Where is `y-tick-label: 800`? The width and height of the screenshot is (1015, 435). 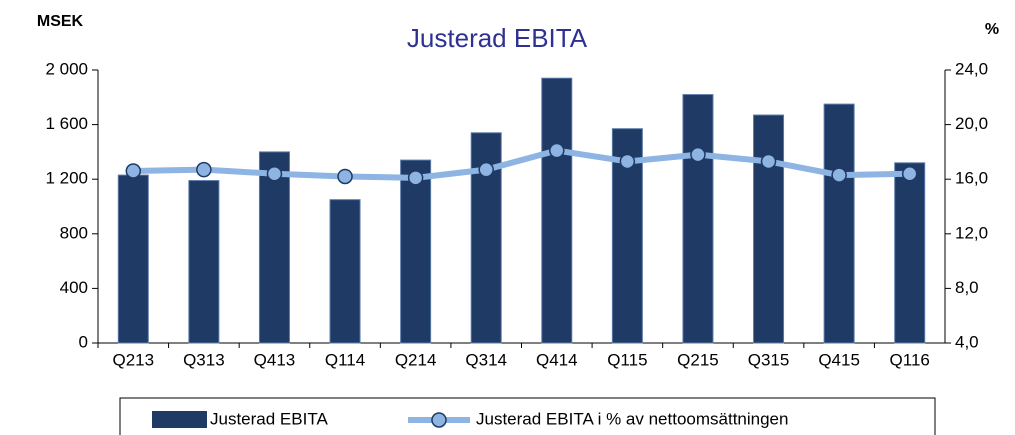
y-tick-label: 800 is located at coordinates (74, 232).